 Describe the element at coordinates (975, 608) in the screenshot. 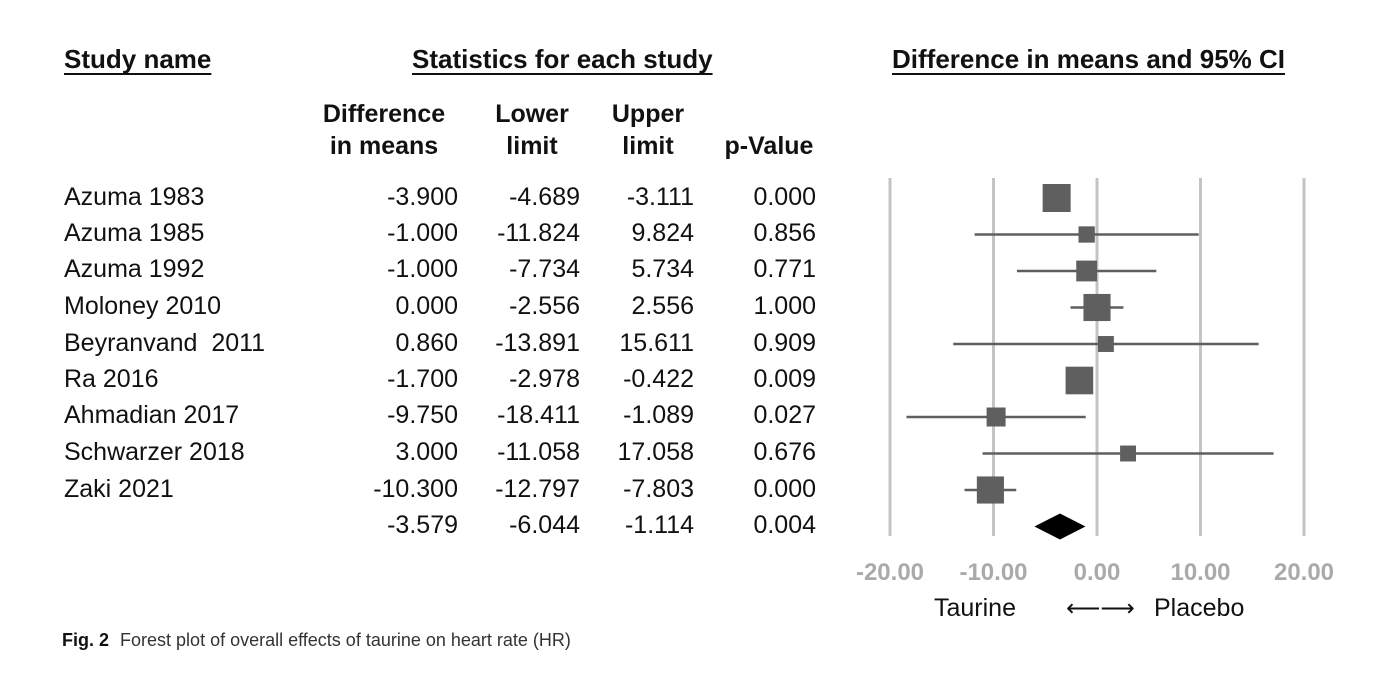

I see `direction-left-label: Taurine` at that location.